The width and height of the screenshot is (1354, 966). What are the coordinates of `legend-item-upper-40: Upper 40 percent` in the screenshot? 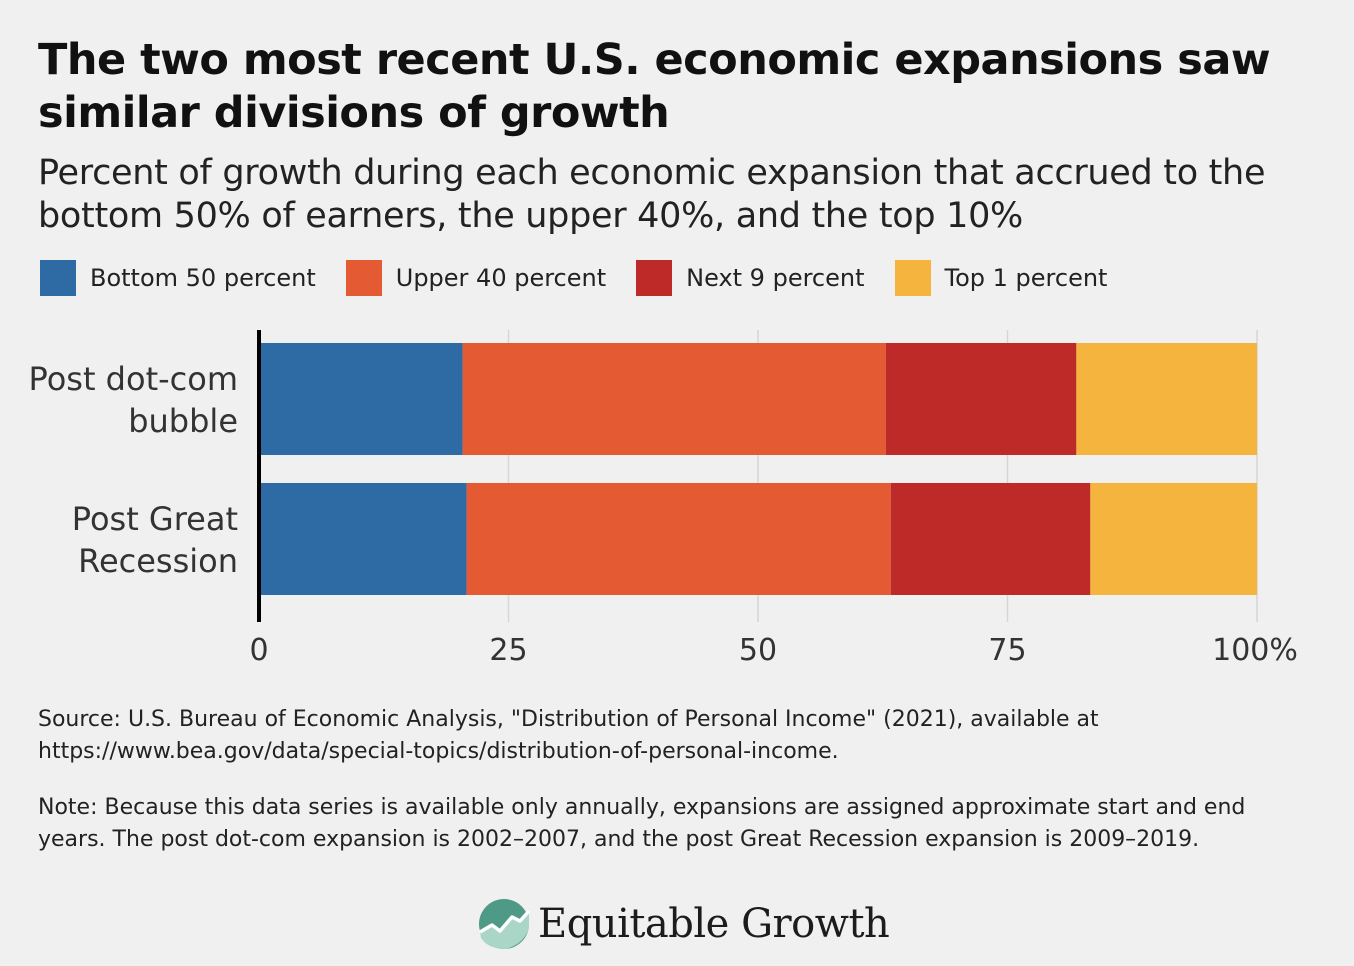 It's located at (476, 278).